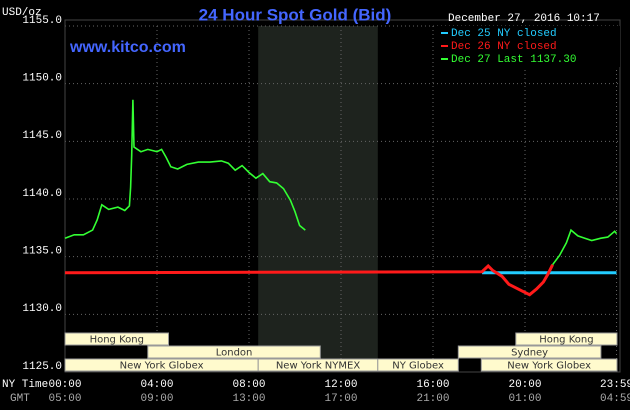 The image size is (630, 410). Describe the element at coordinates (64, 385) in the screenshot. I see `x-tick-label: 00:00` at that location.